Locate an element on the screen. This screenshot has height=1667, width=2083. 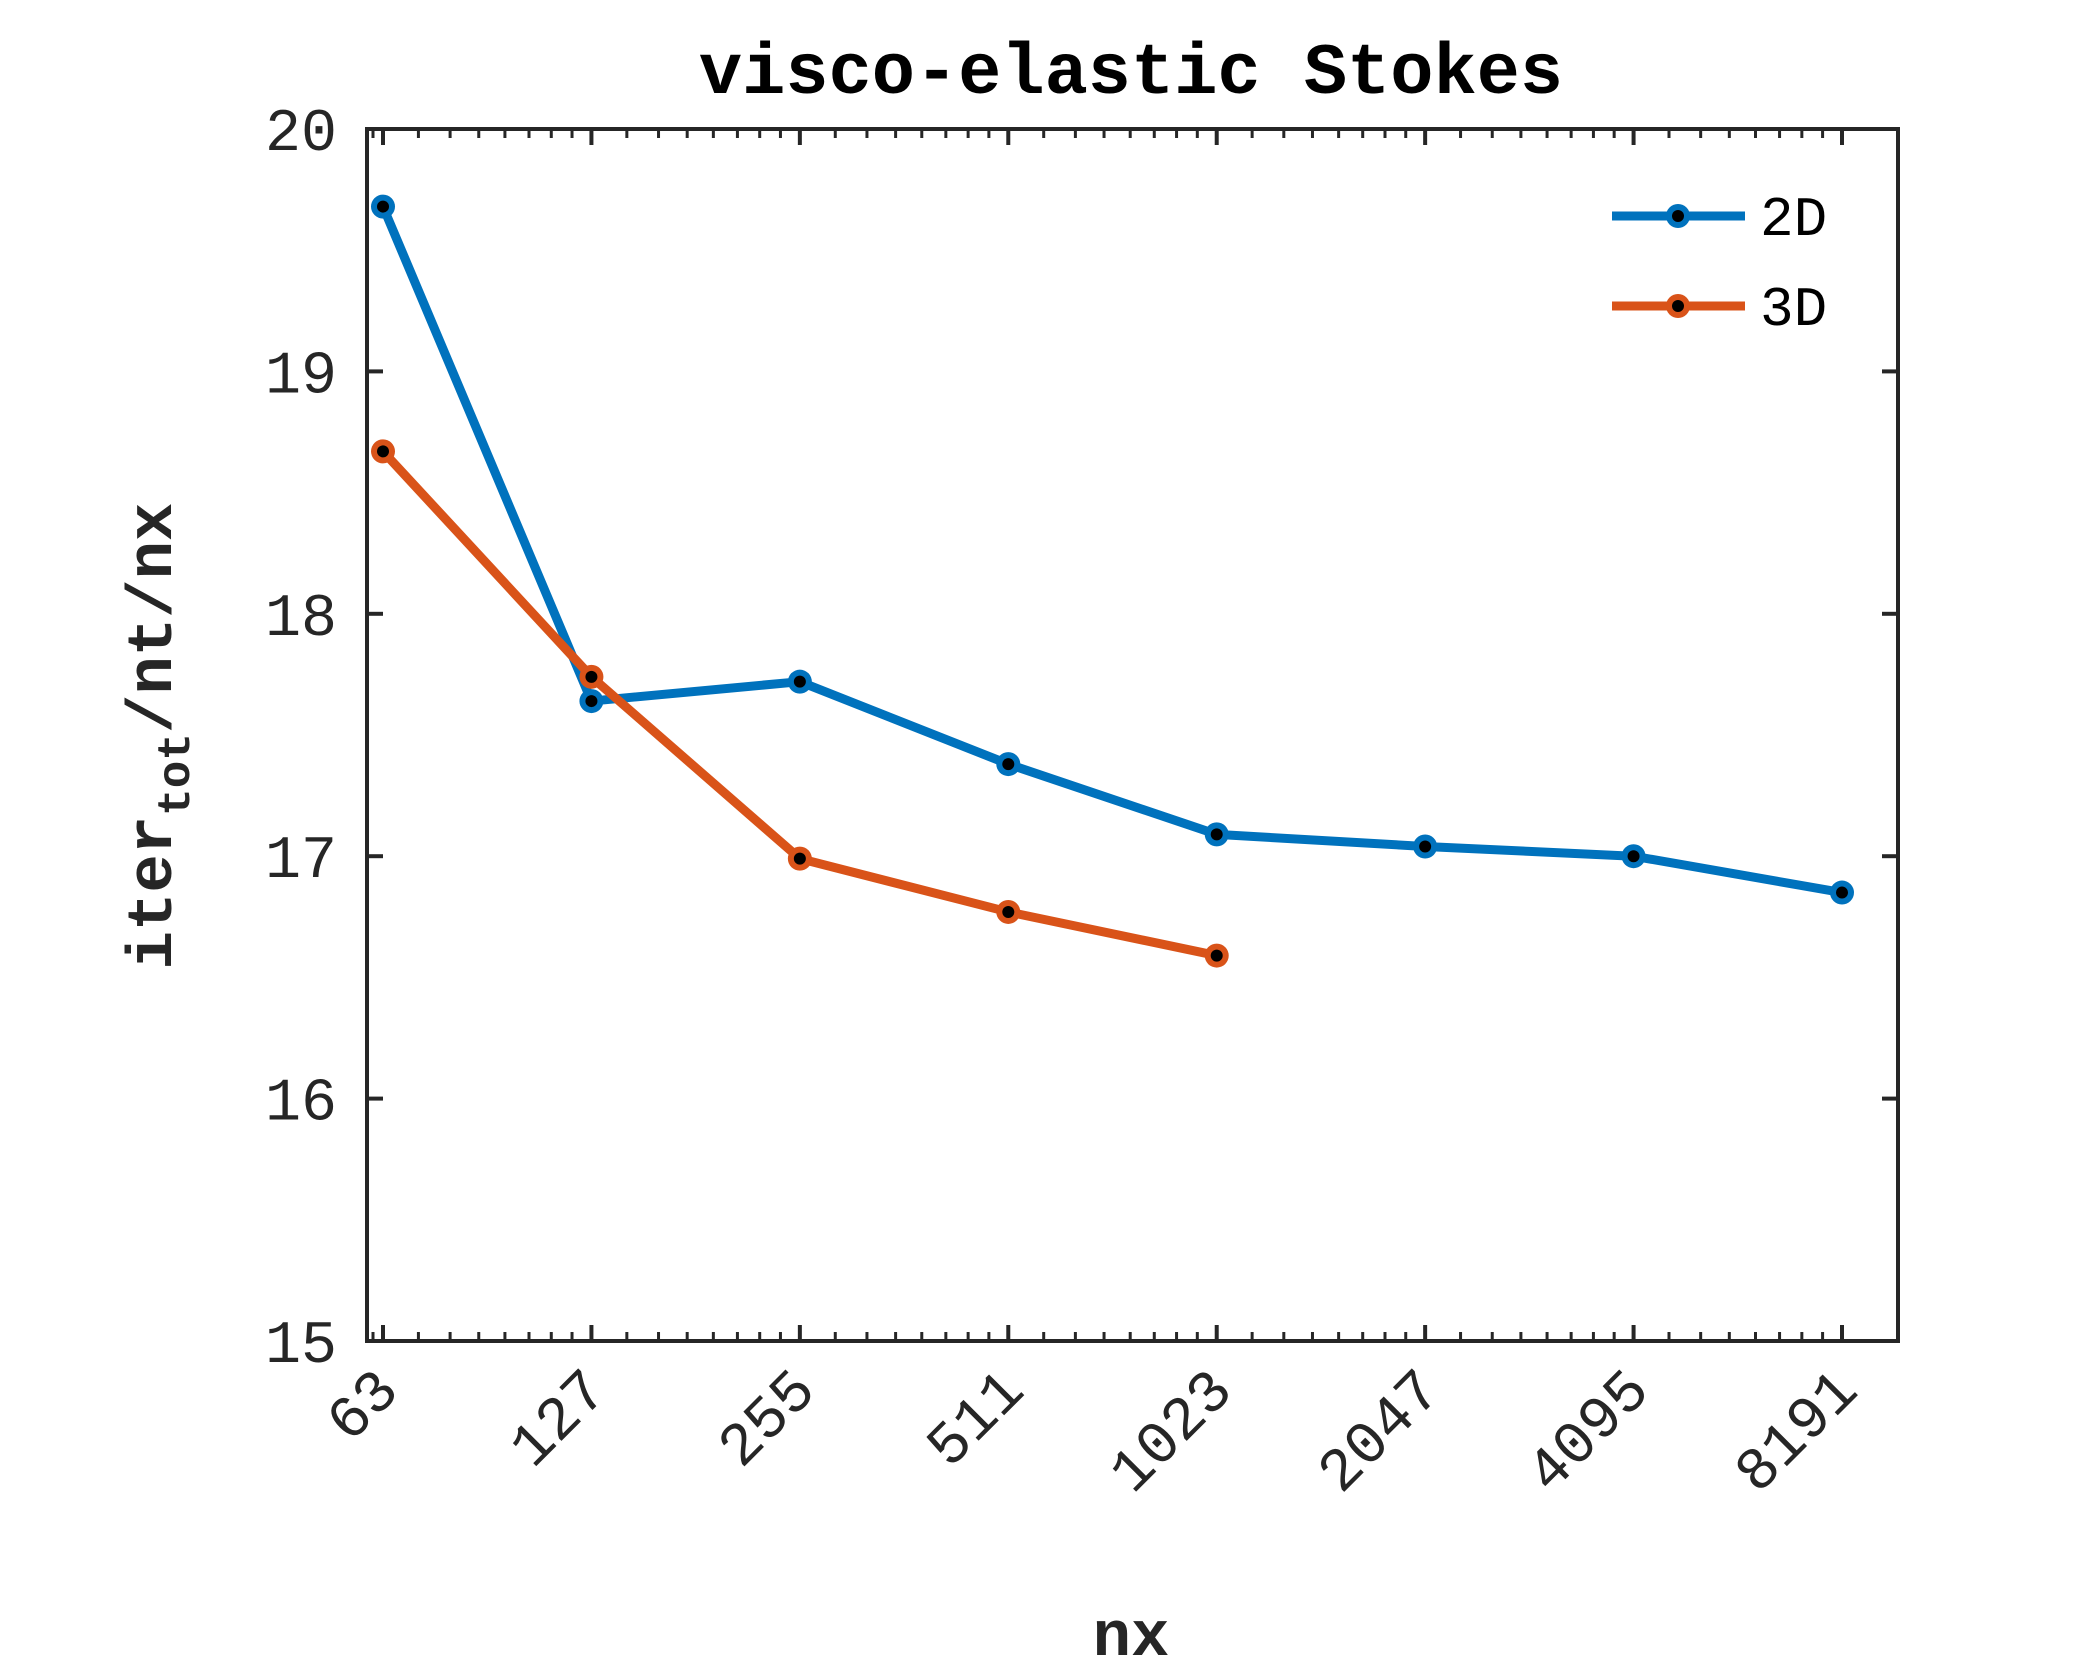
series-3D is located at coordinates (800, 703).